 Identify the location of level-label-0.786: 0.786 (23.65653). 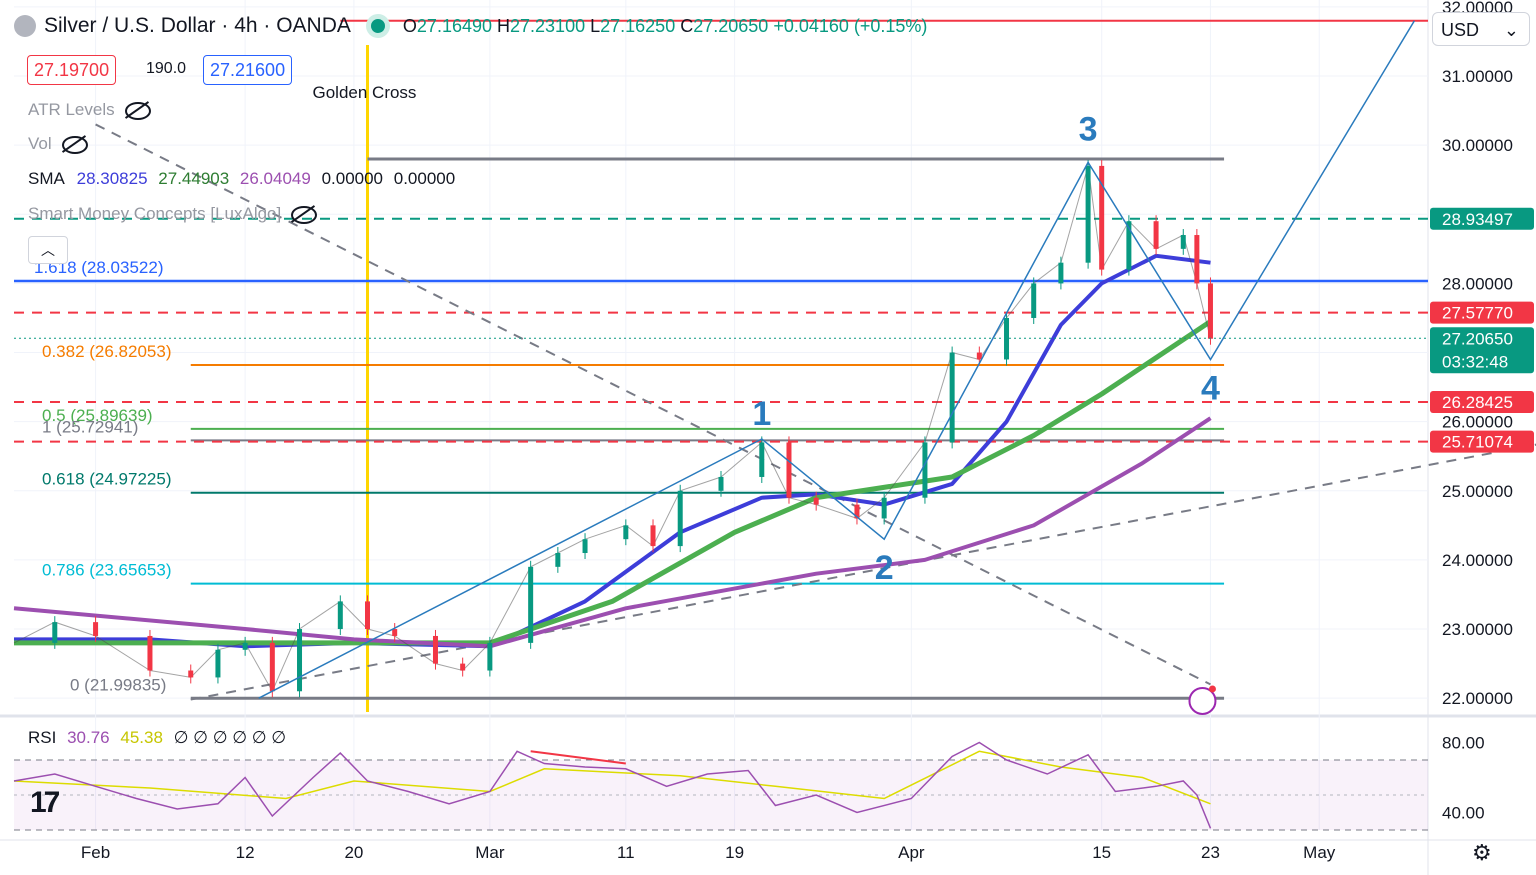
(107, 570).